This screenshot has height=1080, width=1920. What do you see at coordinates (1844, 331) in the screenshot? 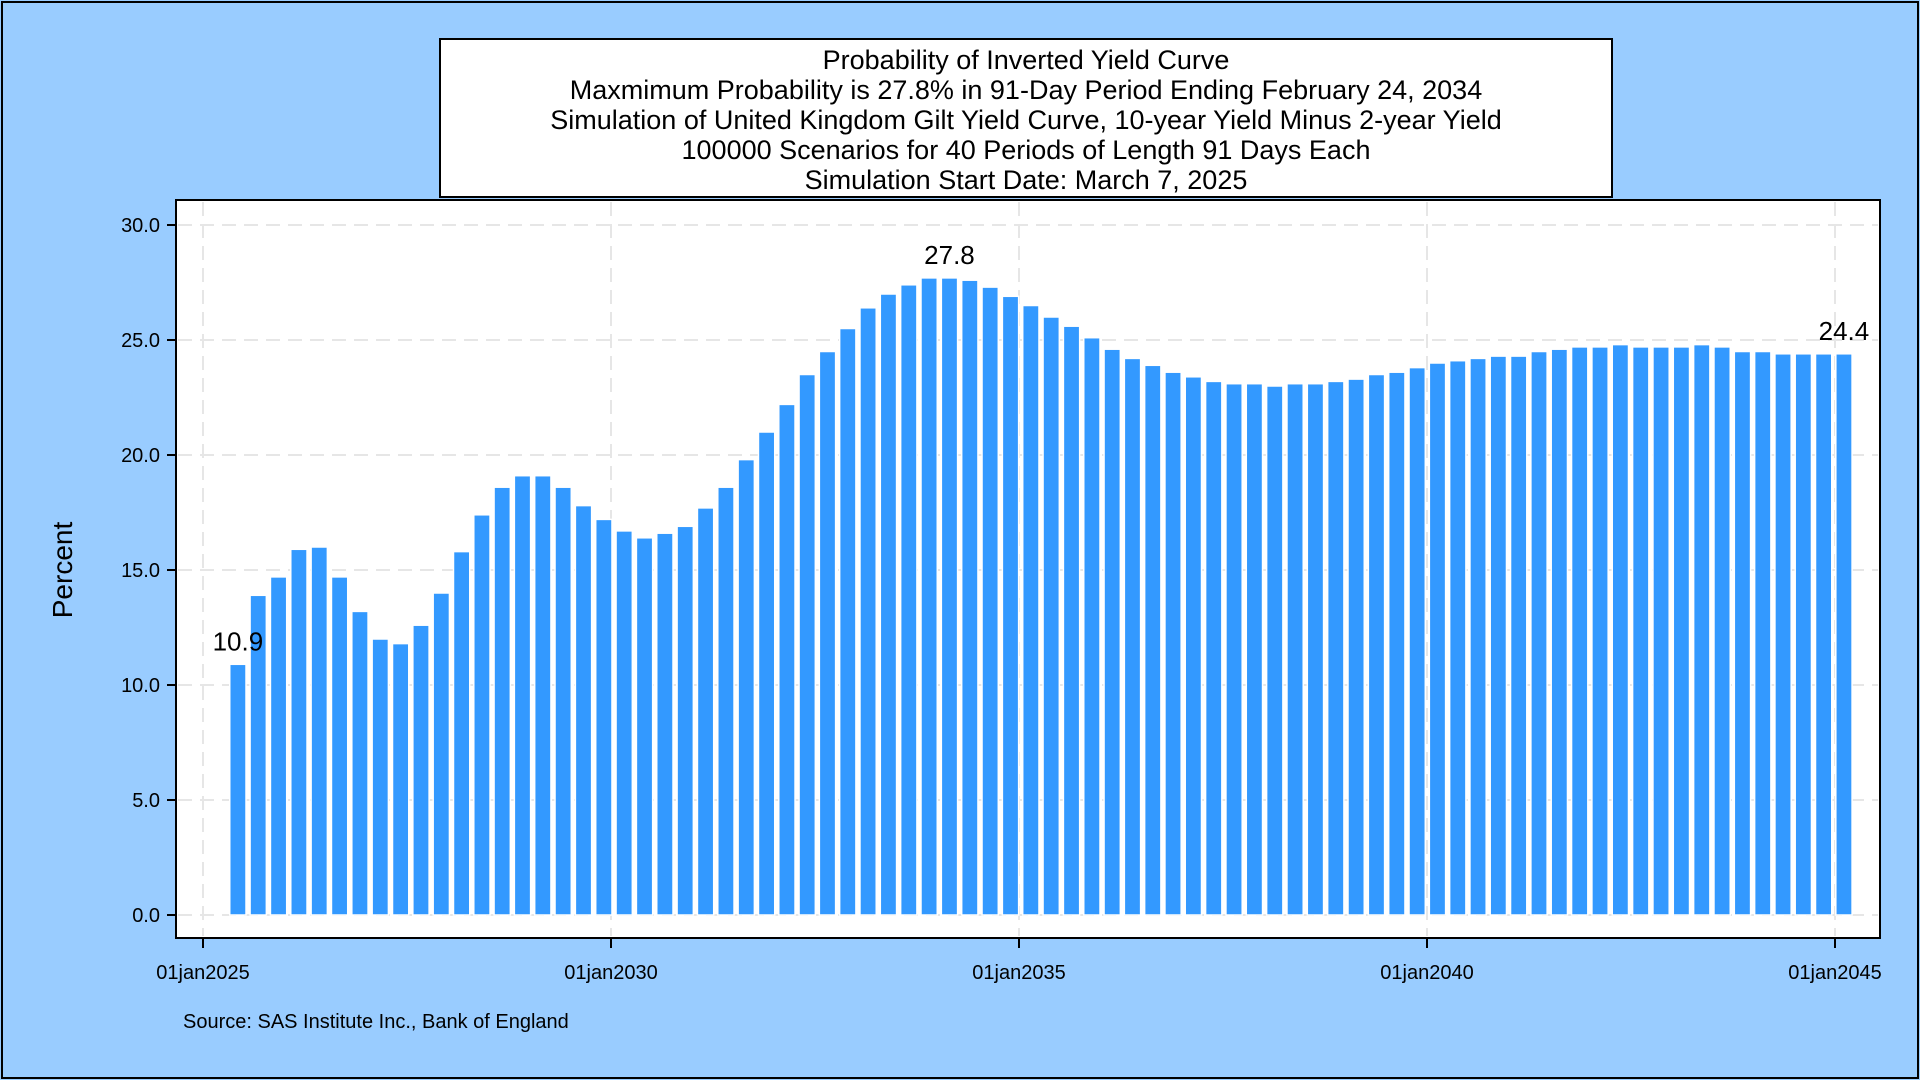
I see `data-label: 24.4` at bounding box center [1844, 331].